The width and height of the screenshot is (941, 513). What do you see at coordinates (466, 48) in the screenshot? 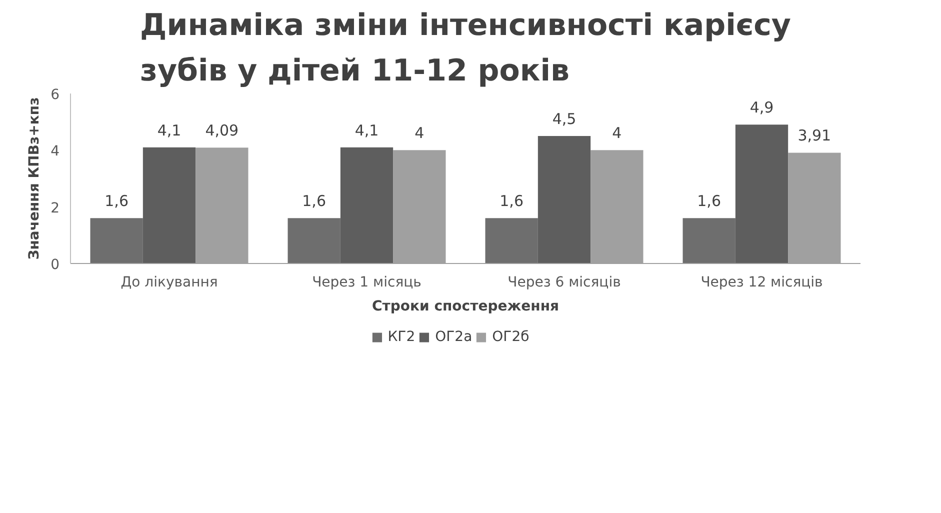
I see `chart-title: Динаміка зміни інтенсивності карієсу зубів у дітей 11-12 років` at bounding box center [466, 48].